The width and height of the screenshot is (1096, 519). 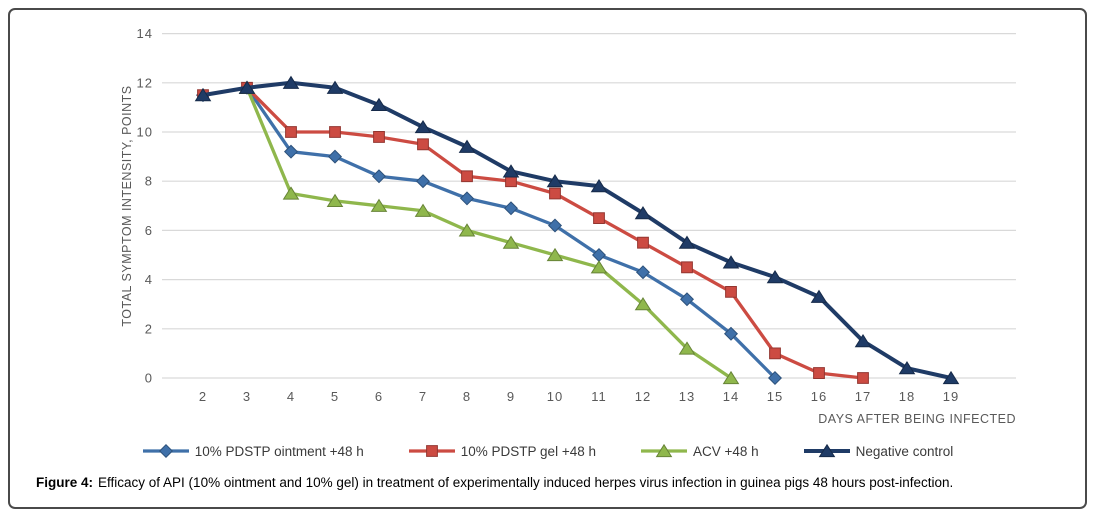 I want to click on legend-label: 10% PDSTP ointment +48 h, so click(x=279, y=451).